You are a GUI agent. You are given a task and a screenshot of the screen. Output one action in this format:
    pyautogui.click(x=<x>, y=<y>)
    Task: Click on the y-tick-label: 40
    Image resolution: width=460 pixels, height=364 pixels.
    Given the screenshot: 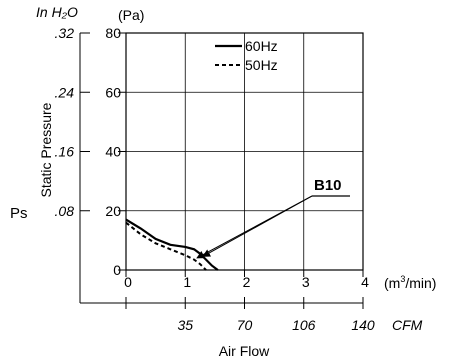 What is the action you would take?
    pyautogui.click(x=113, y=152)
    